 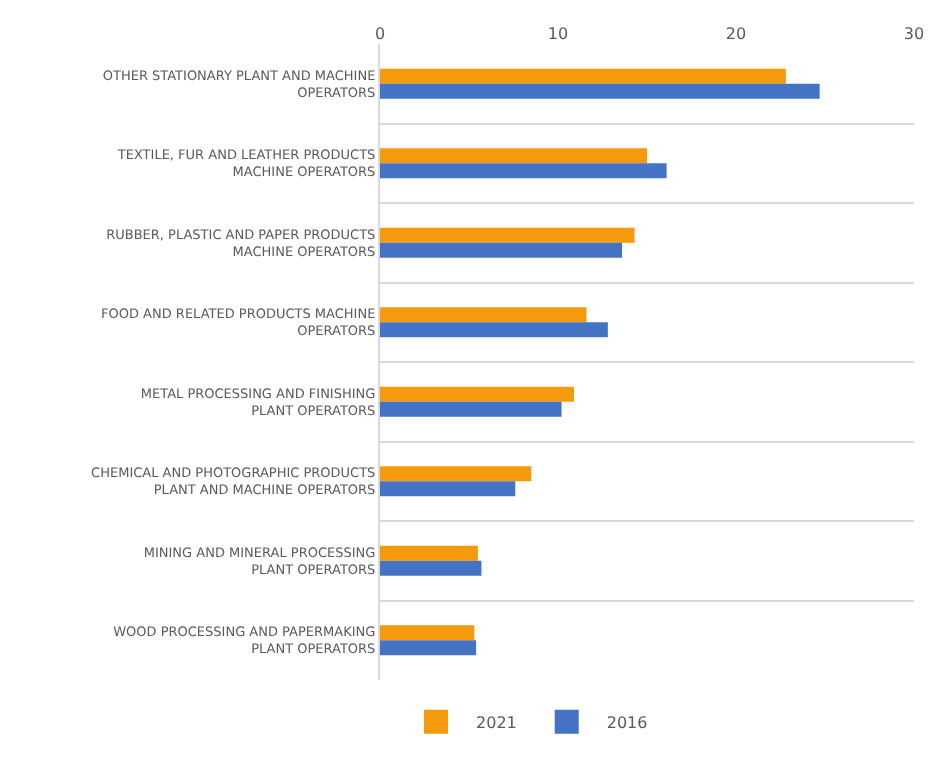 What do you see at coordinates (736, 33) in the screenshot?
I see `x-tick-label: 20` at bounding box center [736, 33].